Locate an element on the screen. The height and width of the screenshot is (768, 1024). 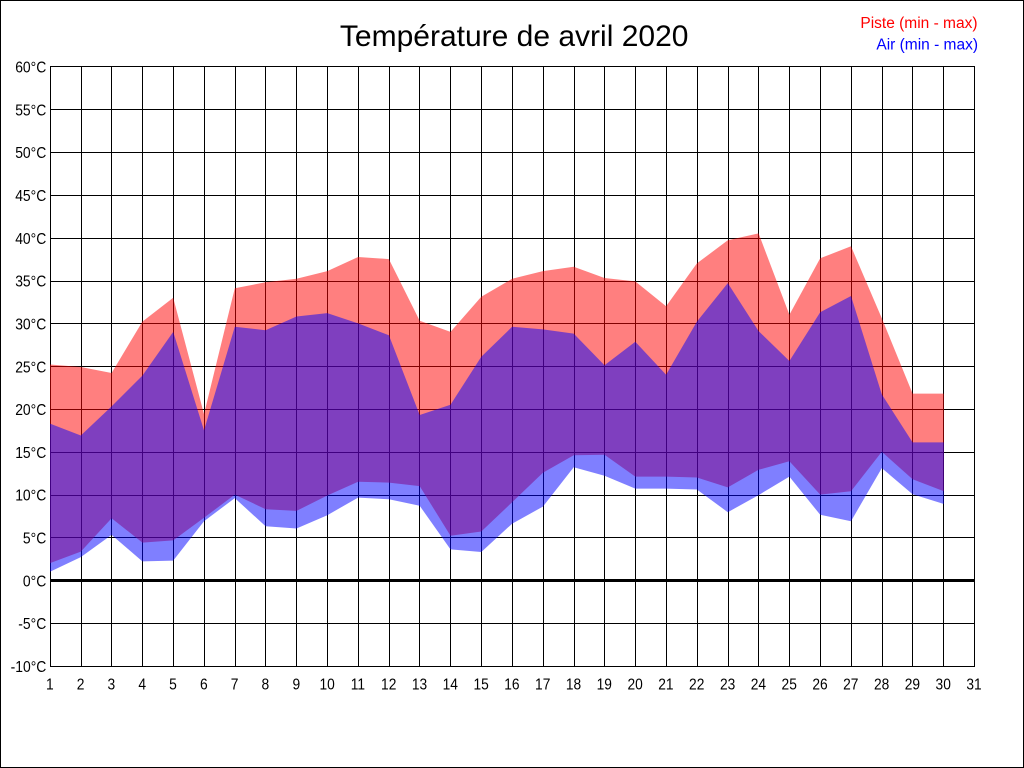
svg-text: 6 is located at coordinates (204, 684).